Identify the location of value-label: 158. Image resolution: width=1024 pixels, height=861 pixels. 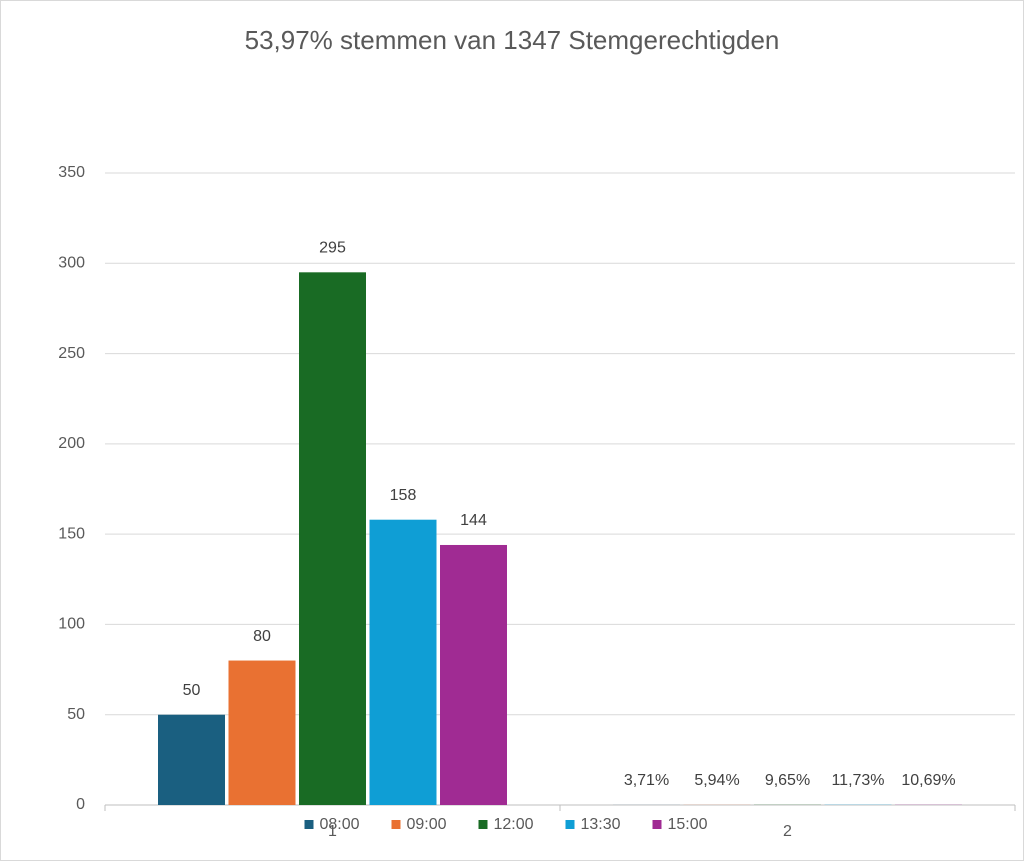
(403, 495).